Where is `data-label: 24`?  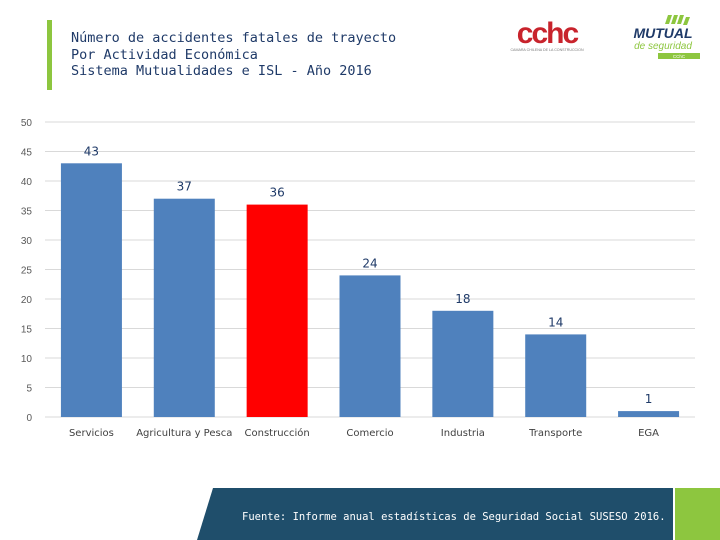 data-label: 24 is located at coordinates (369, 263).